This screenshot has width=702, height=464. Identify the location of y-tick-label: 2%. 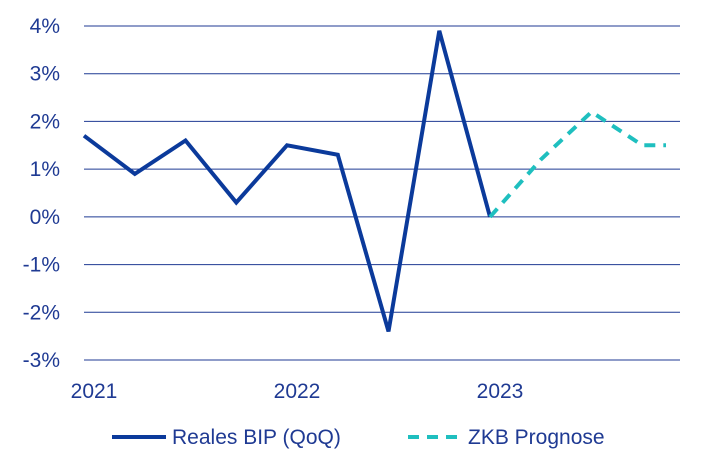
(45, 121).